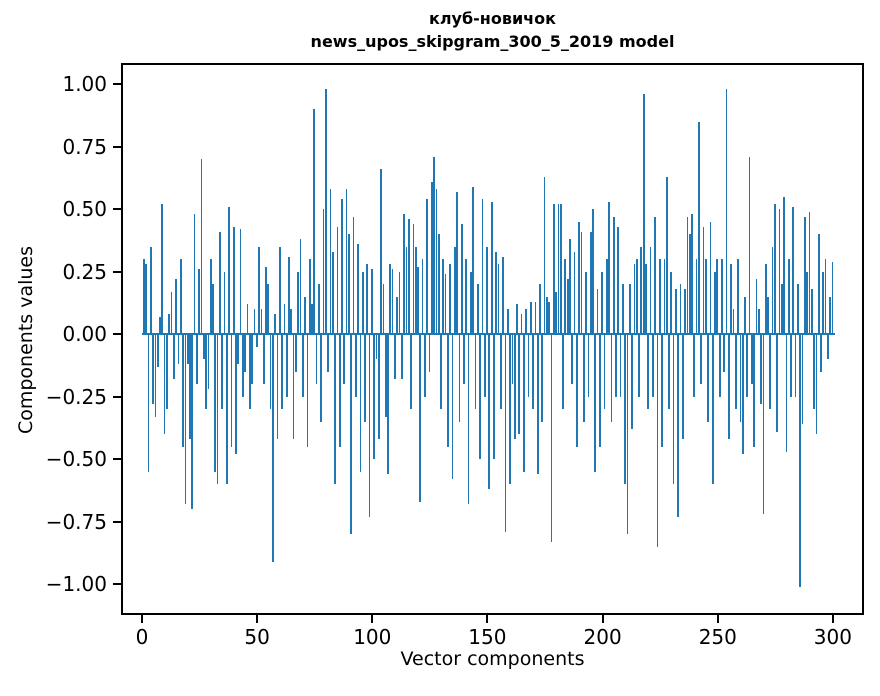  What do you see at coordinates (372, 637) in the screenshot?
I see `x-tick-label: 100` at bounding box center [372, 637].